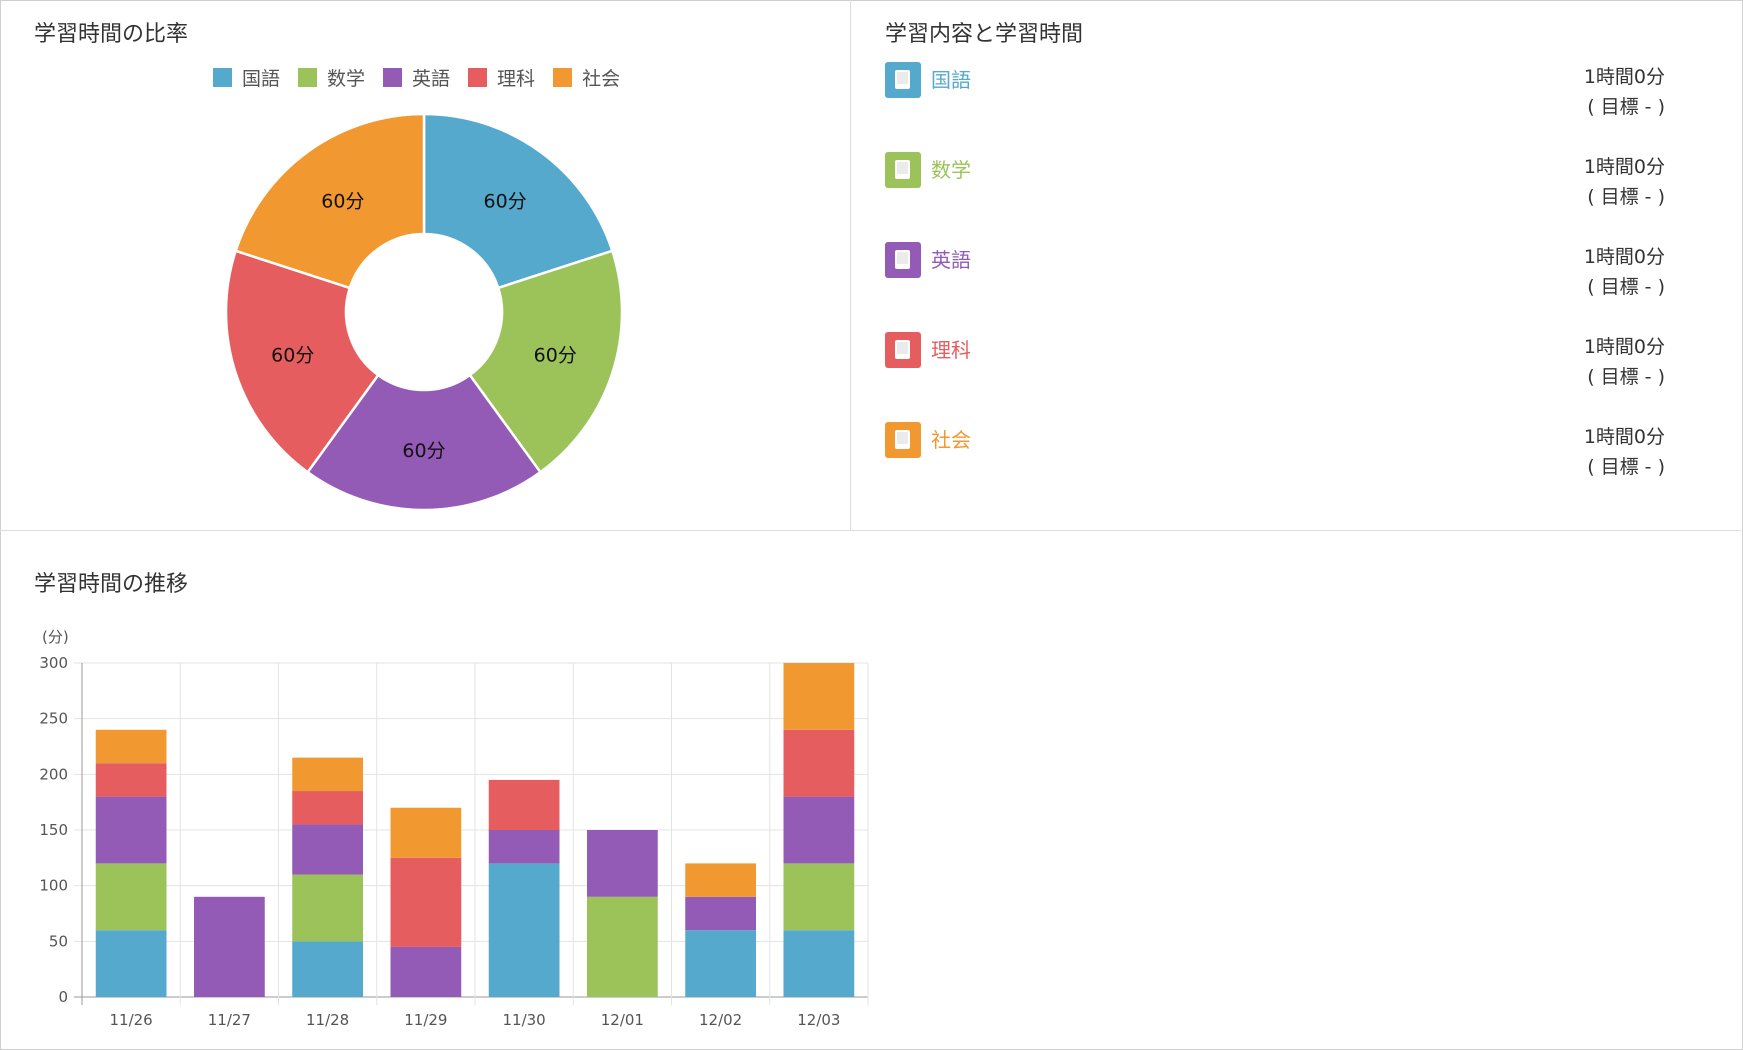 The width and height of the screenshot is (1743, 1050). I want to click on subject-name: 数学, so click(951, 170).